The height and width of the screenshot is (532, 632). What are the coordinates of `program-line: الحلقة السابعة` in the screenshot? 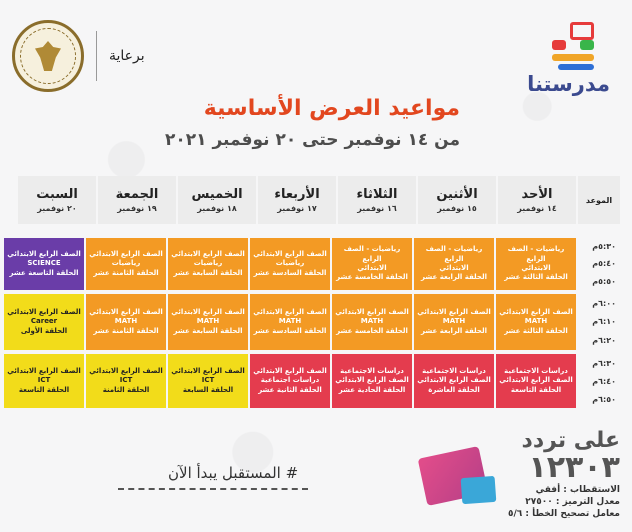 It's located at (208, 389).